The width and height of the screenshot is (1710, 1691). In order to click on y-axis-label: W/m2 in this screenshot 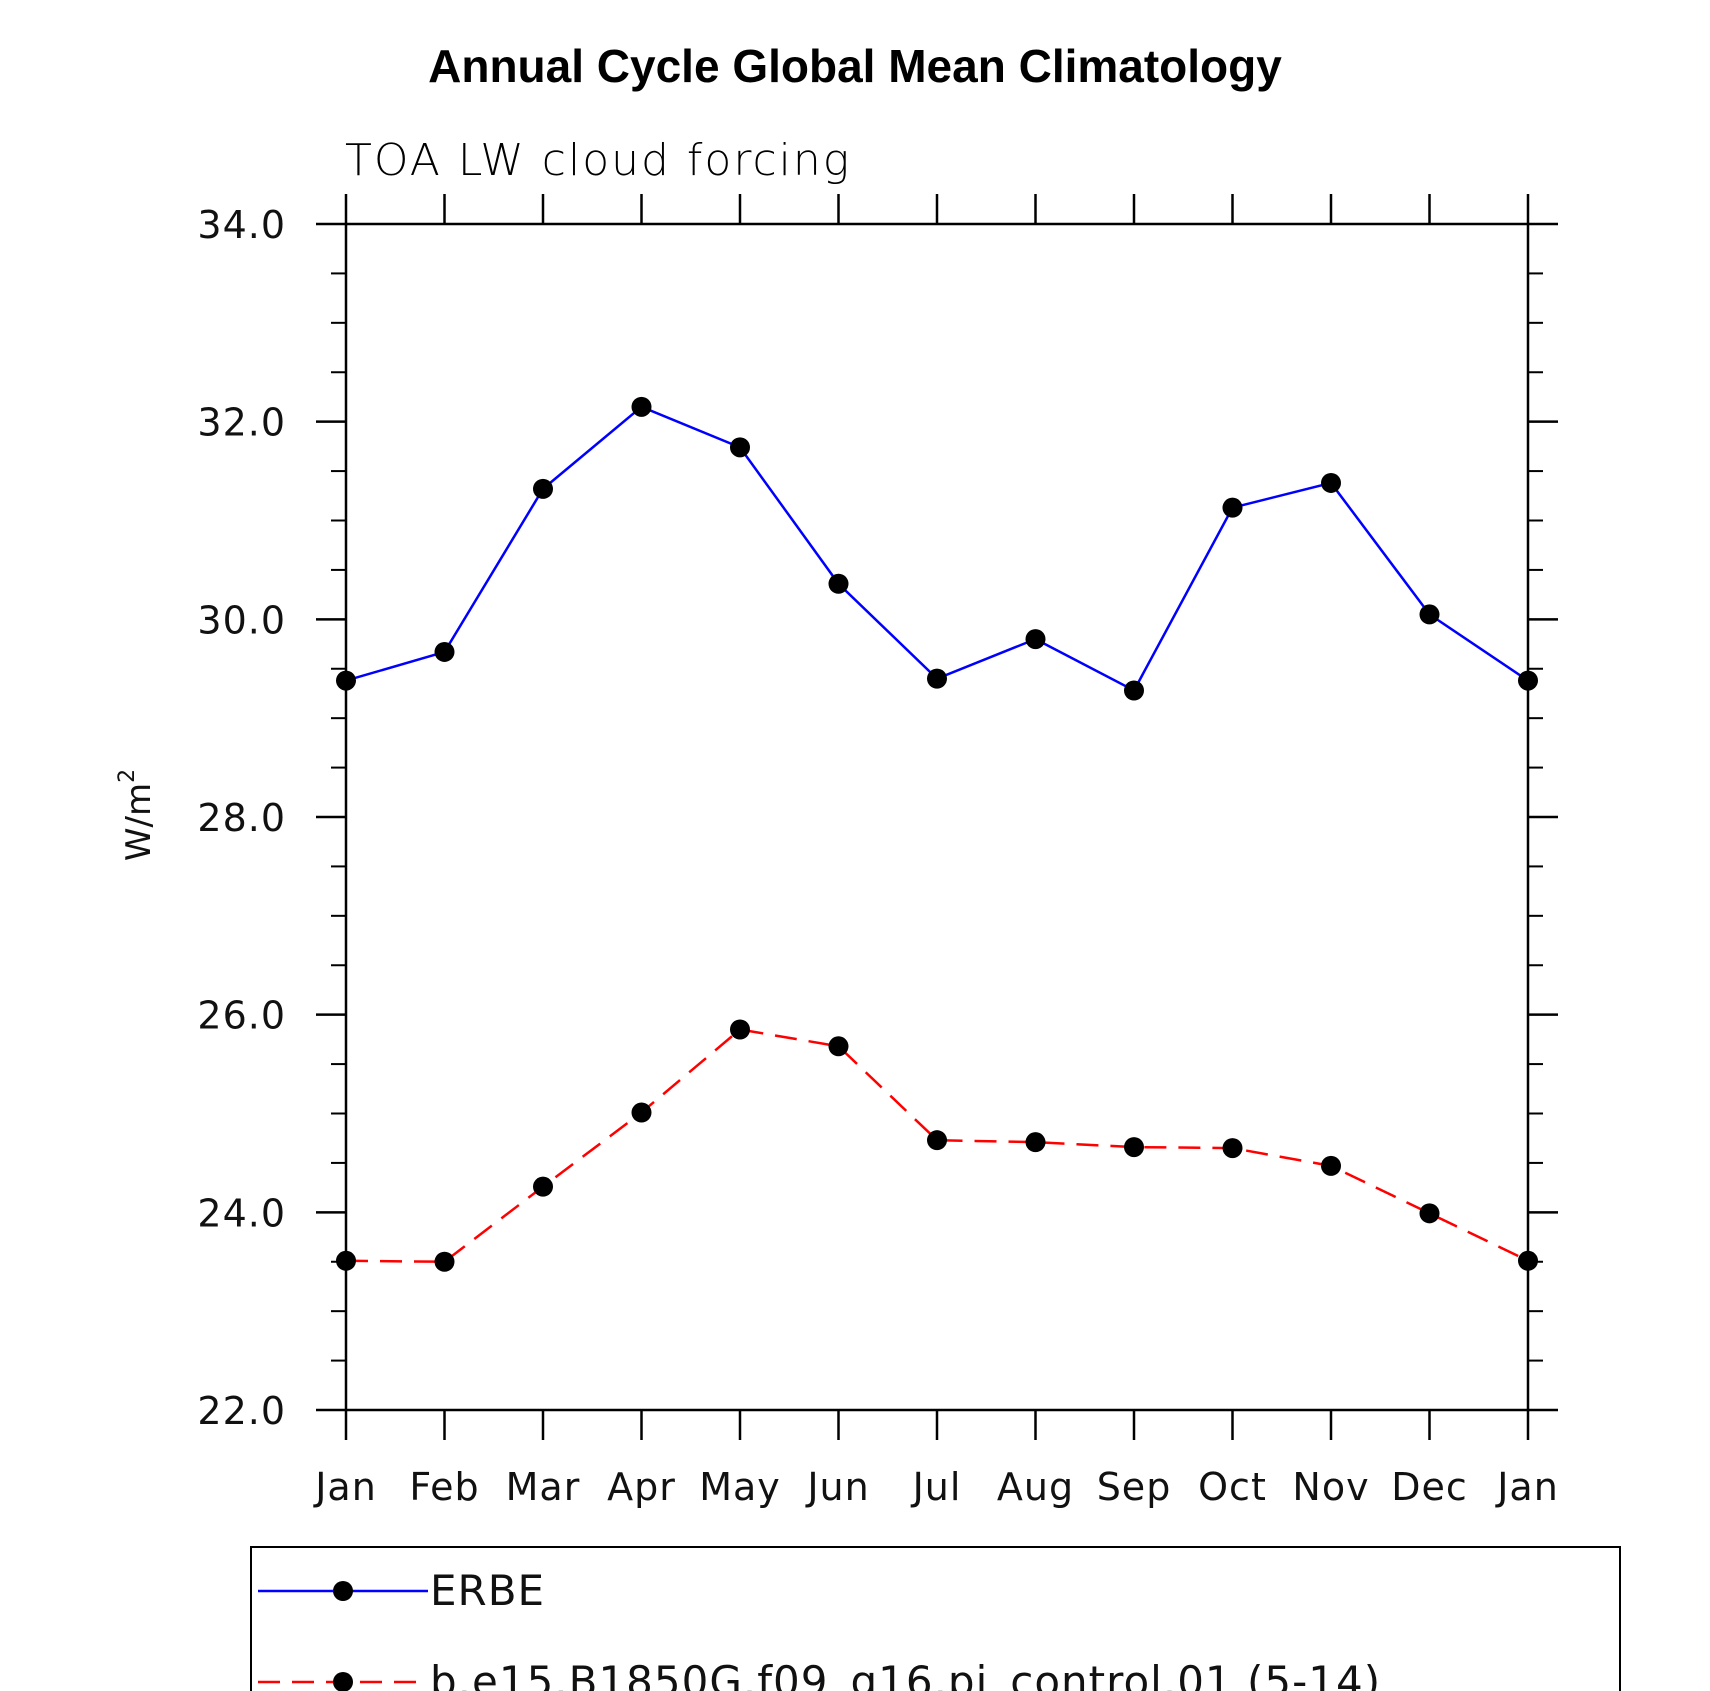, I will do `click(137, 815)`.